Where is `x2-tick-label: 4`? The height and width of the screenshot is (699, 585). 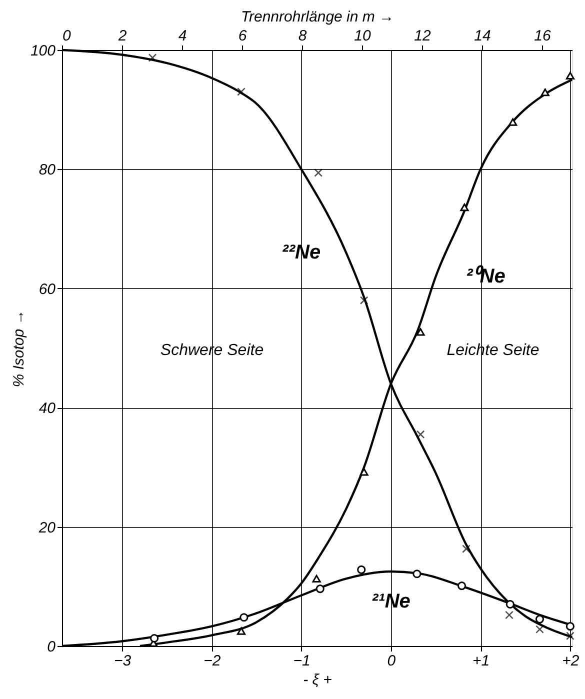 x2-tick-label: 4 is located at coordinates (182, 36).